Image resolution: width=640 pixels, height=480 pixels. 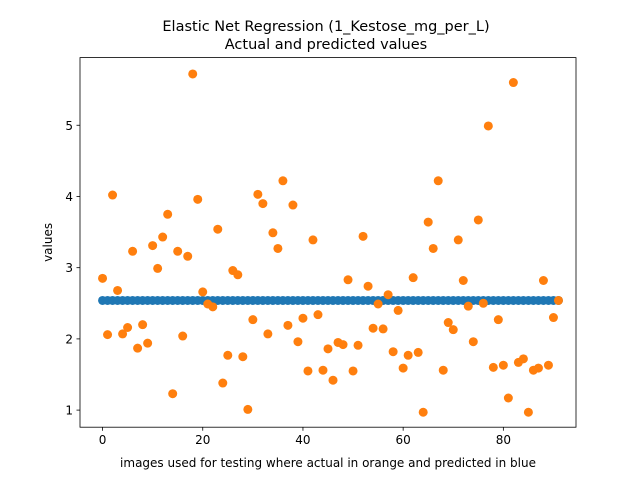 What do you see at coordinates (69, 197) in the screenshot?
I see `y-tick-label-3: 4` at bounding box center [69, 197].